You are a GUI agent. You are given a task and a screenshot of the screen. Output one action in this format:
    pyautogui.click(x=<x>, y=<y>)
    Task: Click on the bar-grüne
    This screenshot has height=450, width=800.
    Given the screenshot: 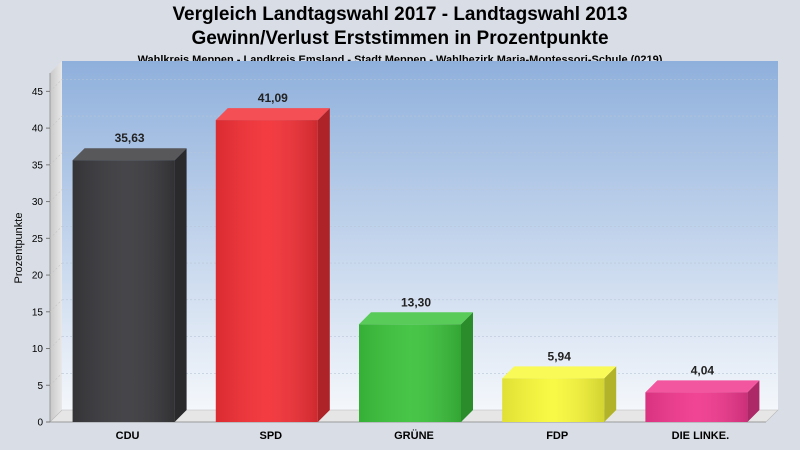 What is the action you would take?
    pyautogui.click(x=416, y=367)
    